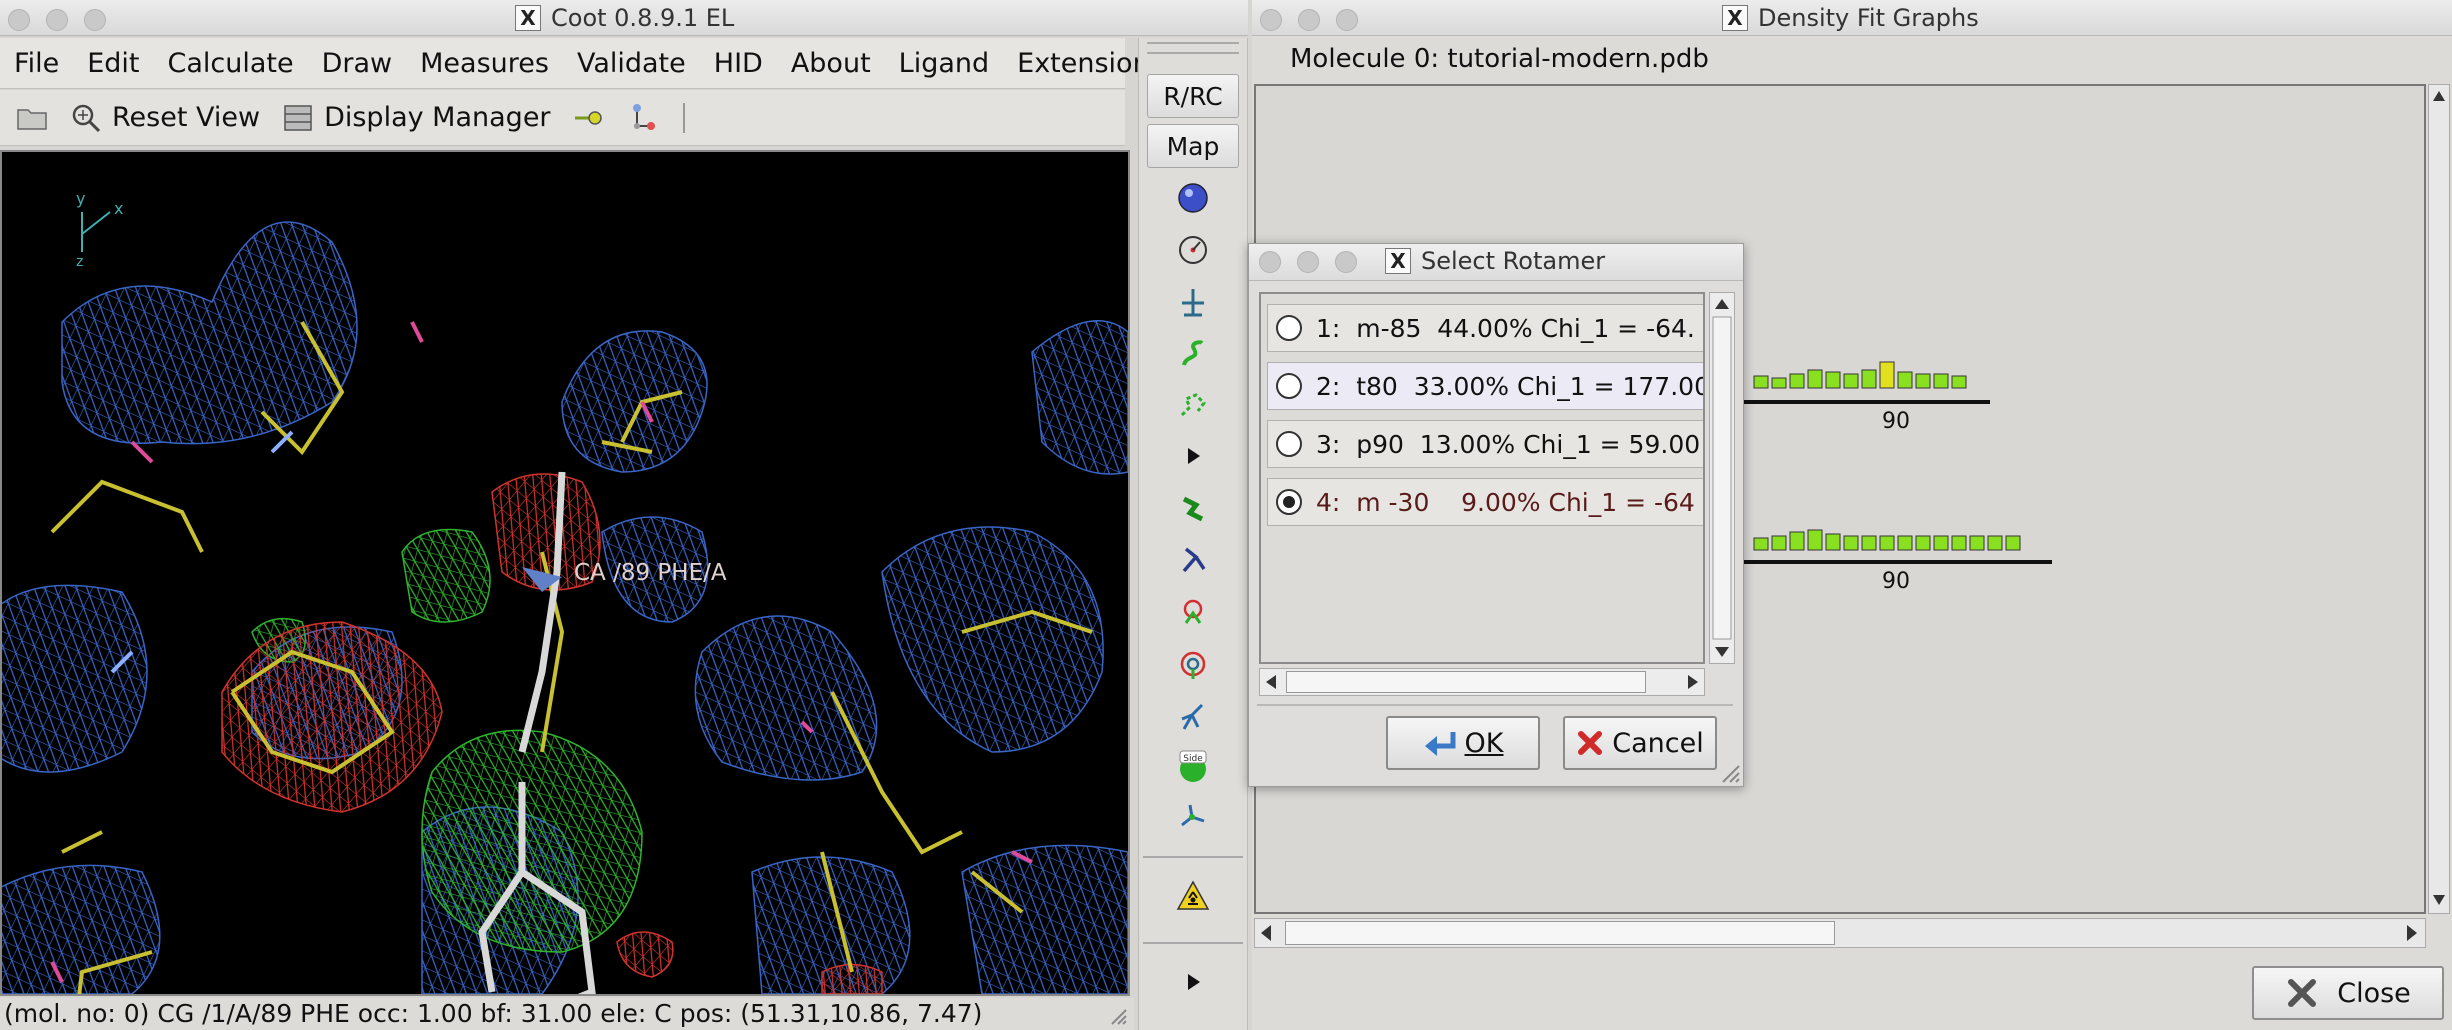 This screenshot has width=2452, height=1030. What do you see at coordinates (537, 732) in the screenshot?
I see `white-residue-bonds` at bounding box center [537, 732].